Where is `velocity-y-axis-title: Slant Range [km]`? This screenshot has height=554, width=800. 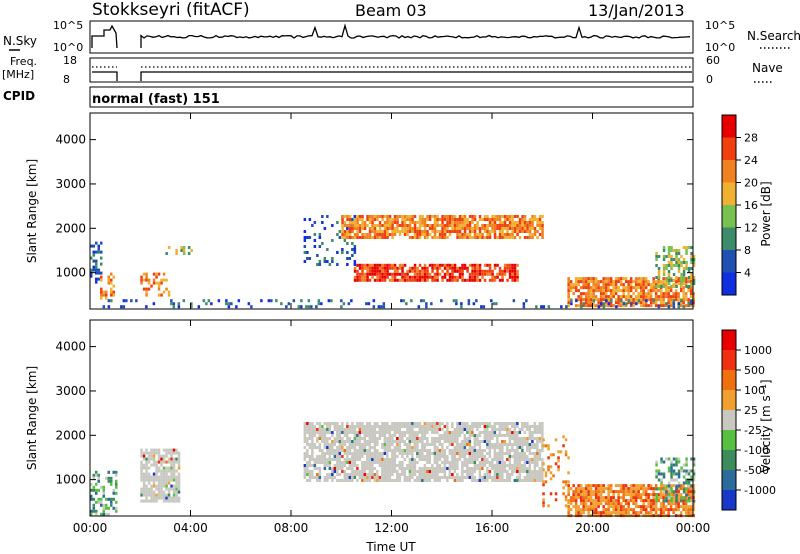
velocity-y-axis-title: Slant Range [km] is located at coordinates (32, 418).